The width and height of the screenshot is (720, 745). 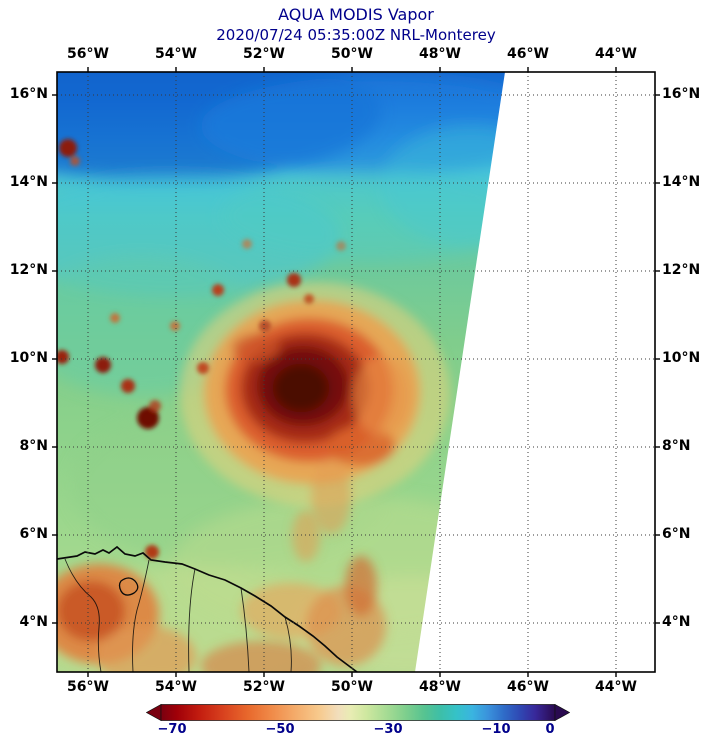 I want to click on colorbar, so click(x=358, y=712).